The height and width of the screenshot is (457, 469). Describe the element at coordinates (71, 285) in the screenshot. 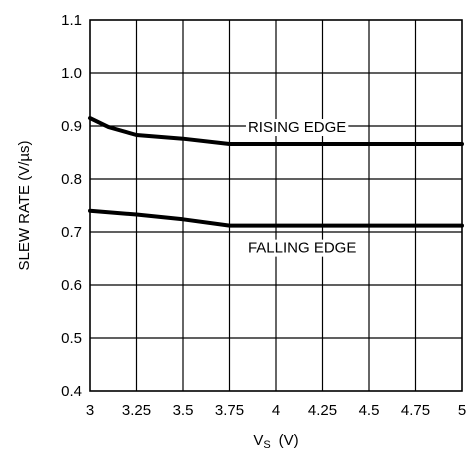

I see `y-tick-label: 0.6` at that location.